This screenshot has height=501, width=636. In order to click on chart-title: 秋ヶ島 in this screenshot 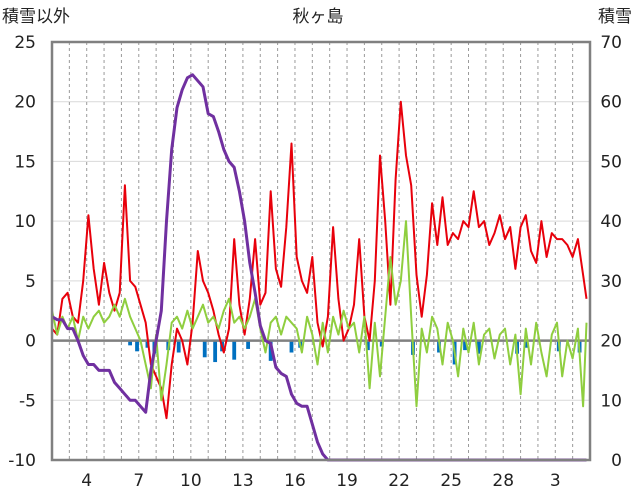, I will do `click(318, 17)`.